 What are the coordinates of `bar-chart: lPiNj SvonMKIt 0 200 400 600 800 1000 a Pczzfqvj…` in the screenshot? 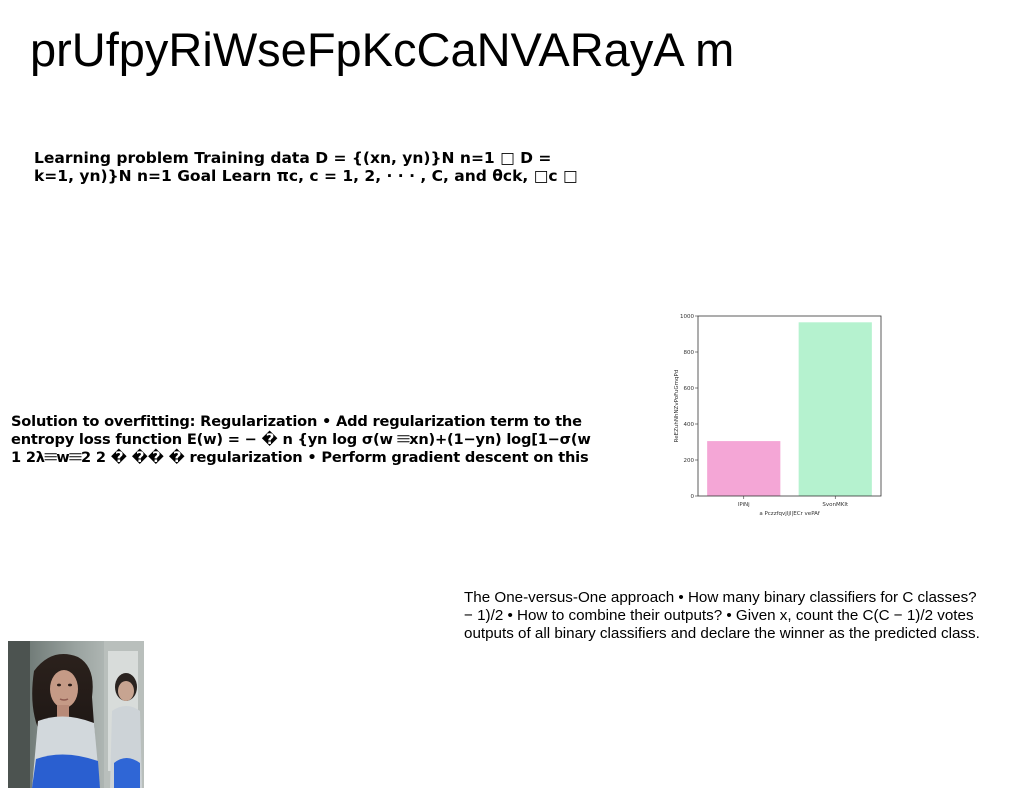 It's located at (780, 416).